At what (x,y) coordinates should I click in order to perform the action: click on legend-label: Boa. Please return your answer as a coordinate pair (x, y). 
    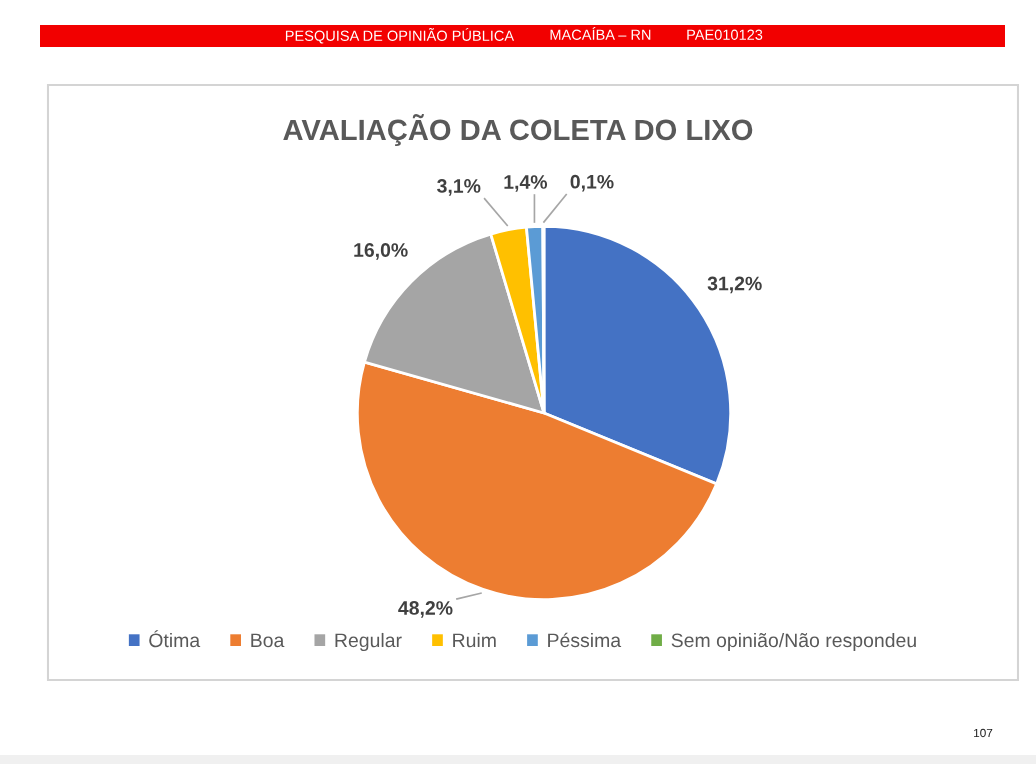
    Looking at the image, I should click on (268, 640).